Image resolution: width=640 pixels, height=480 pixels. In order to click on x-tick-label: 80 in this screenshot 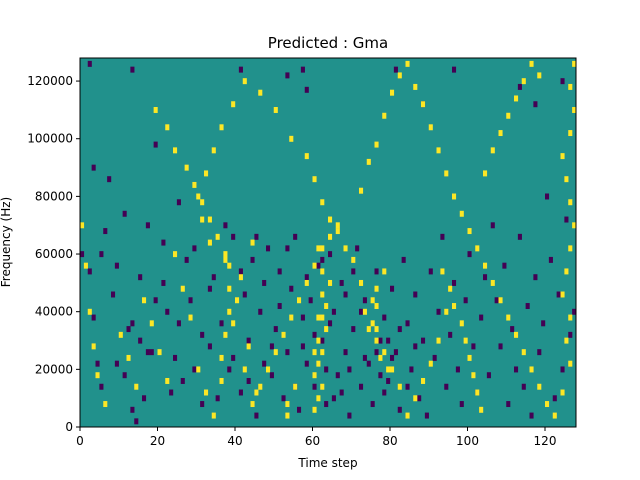, I will do `click(389, 441)`.